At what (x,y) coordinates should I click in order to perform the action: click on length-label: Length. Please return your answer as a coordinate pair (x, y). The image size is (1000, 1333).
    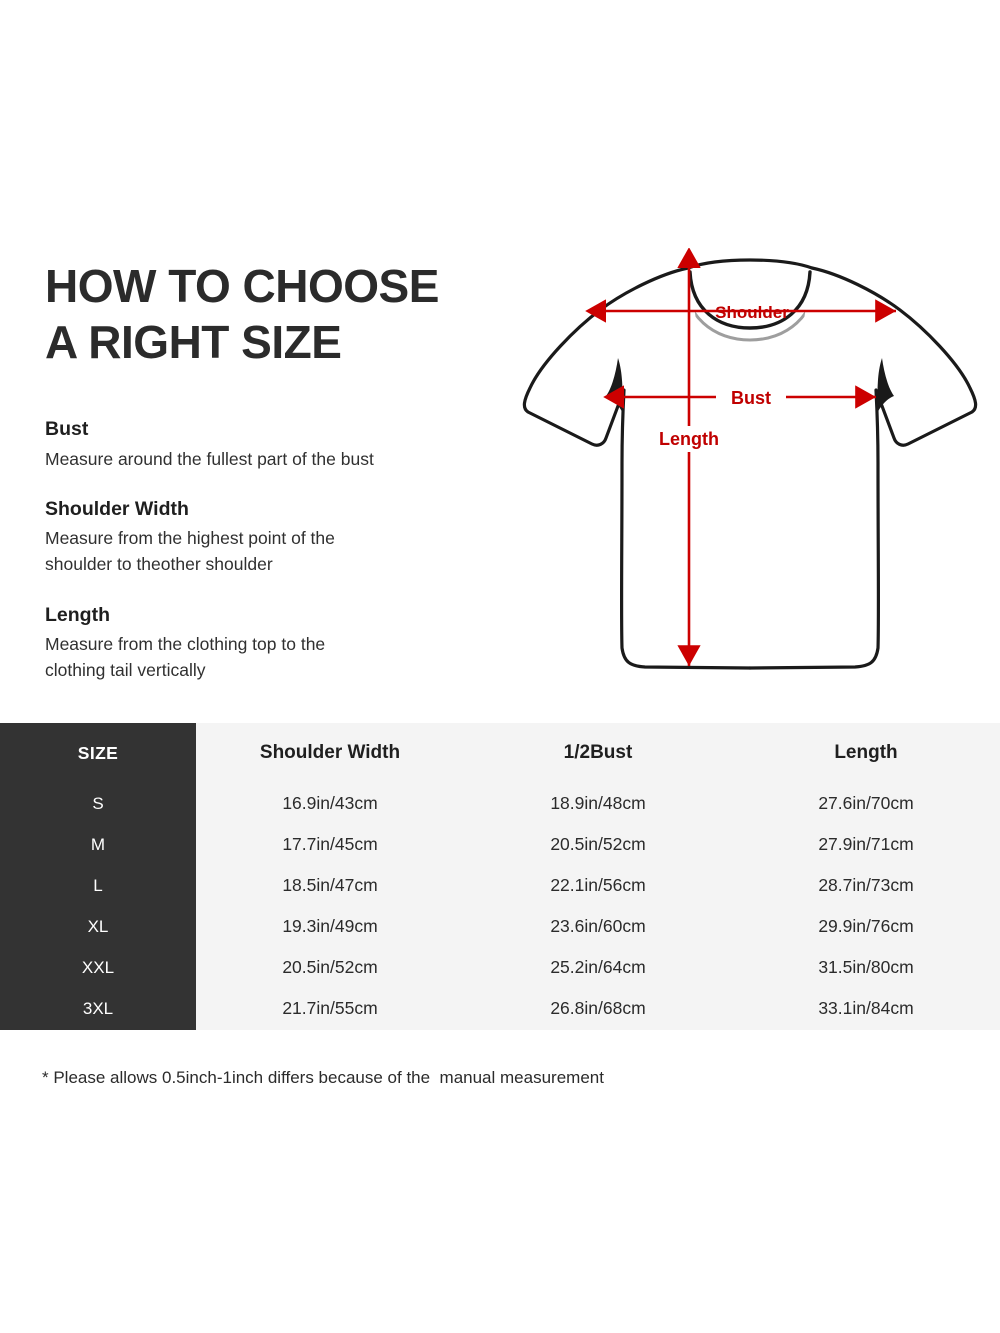
    Looking at the image, I should click on (689, 439).